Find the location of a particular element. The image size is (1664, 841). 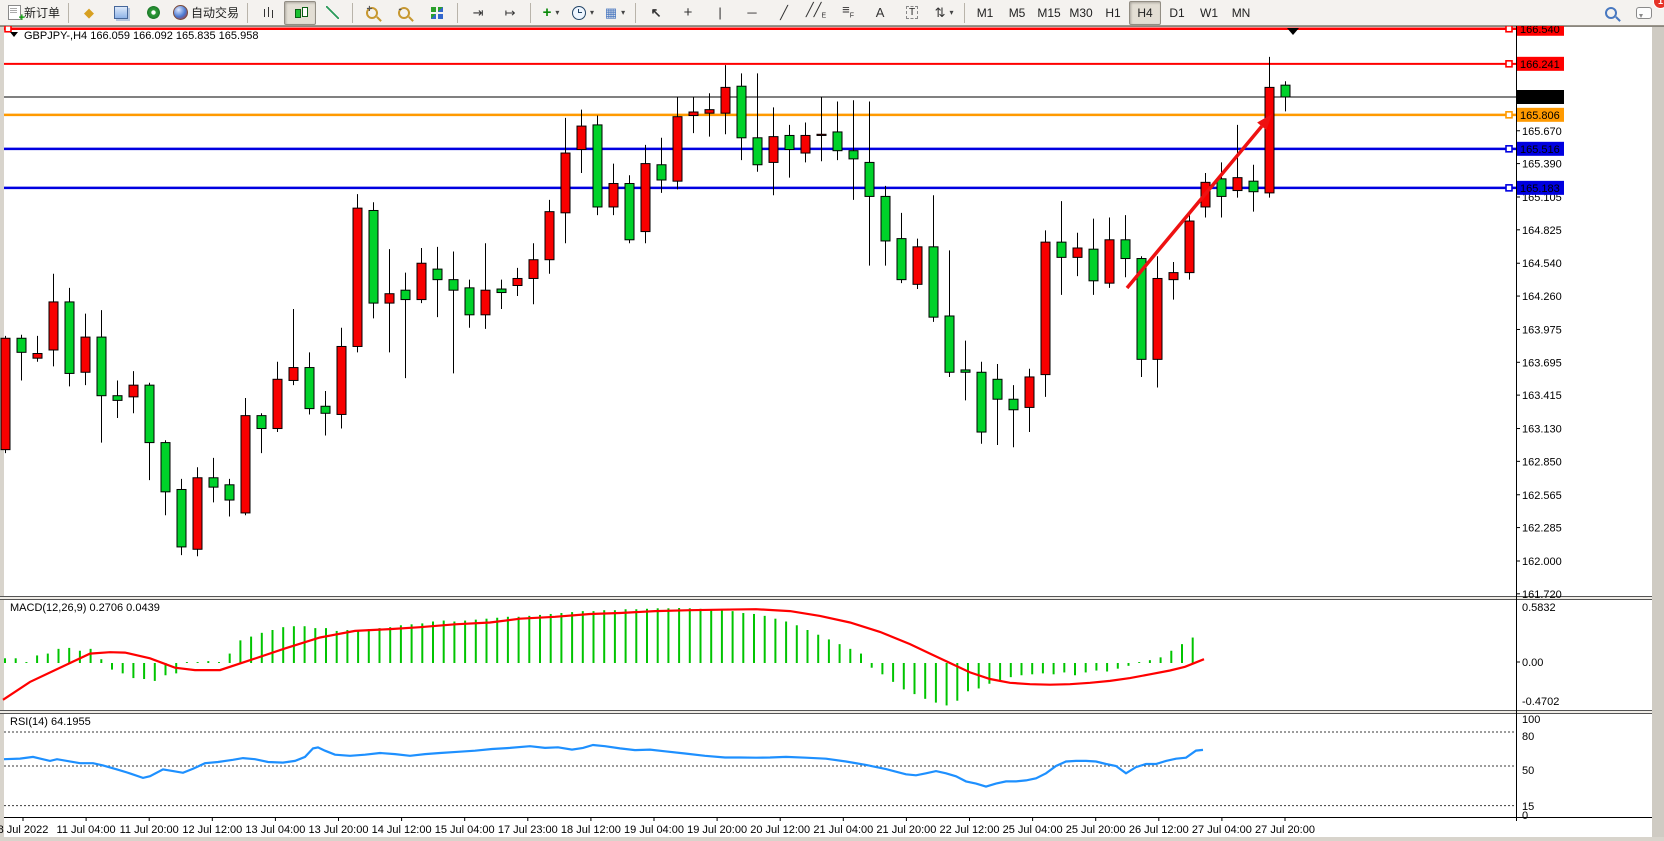

price-tick-label: 165.670 is located at coordinates (1542, 132).